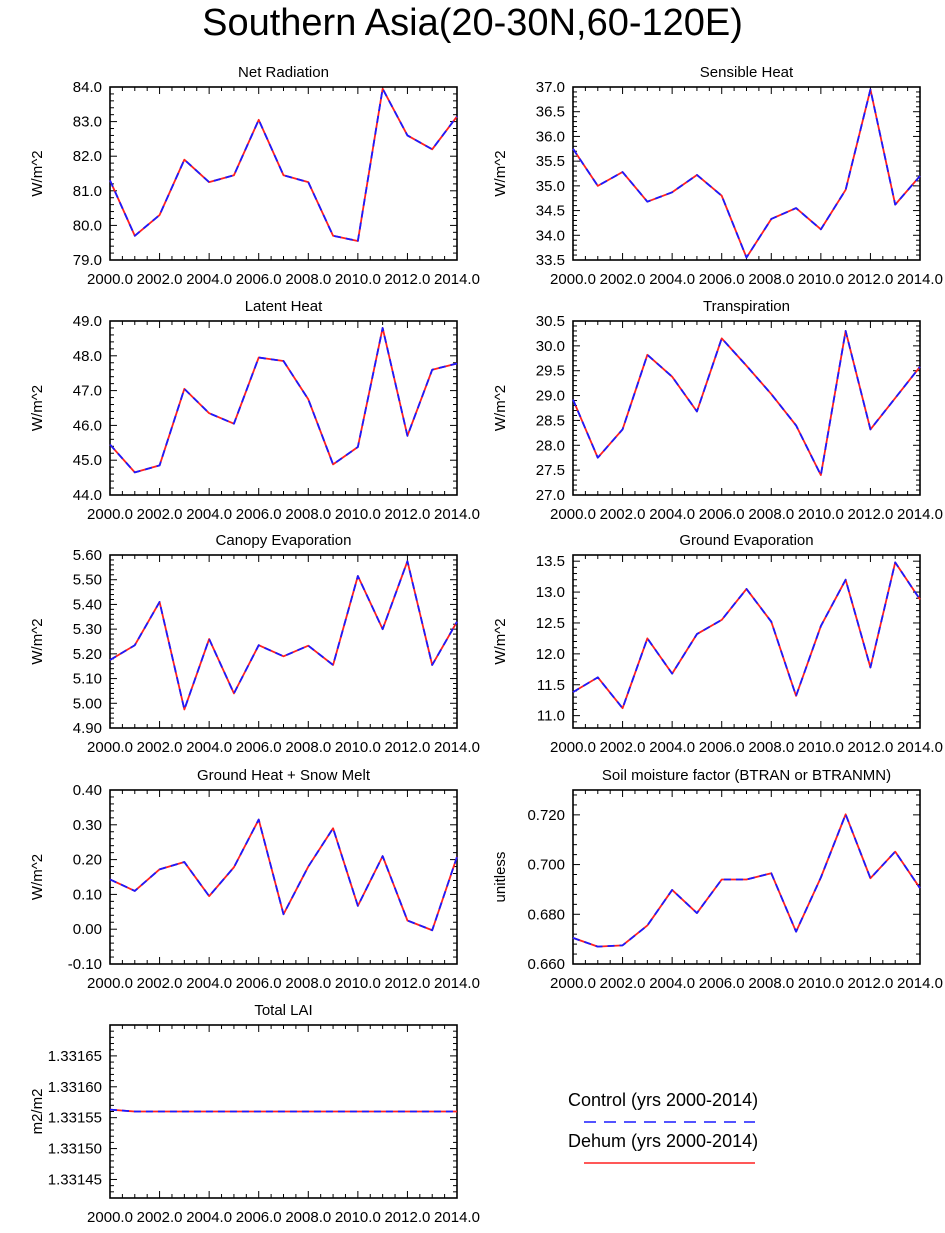  What do you see at coordinates (550, 211) in the screenshot?
I see `y-tick-label: 34.5` at bounding box center [550, 211].